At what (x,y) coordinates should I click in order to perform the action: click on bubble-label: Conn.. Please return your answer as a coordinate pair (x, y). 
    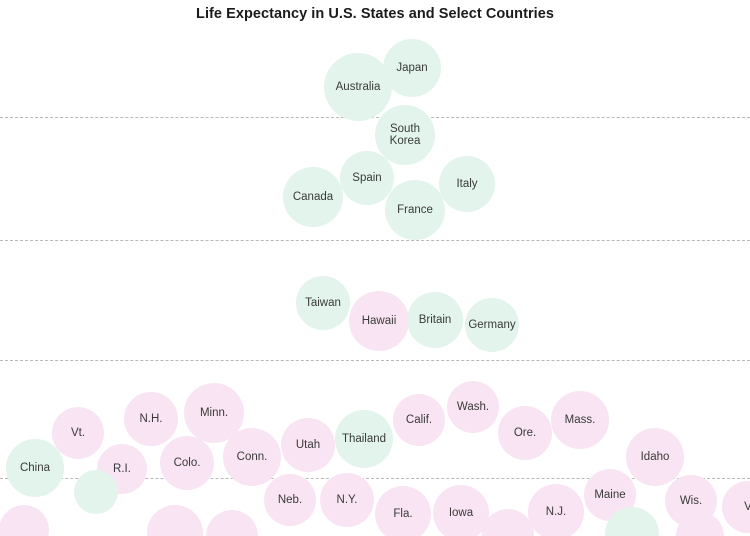
    Looking at the image, I should click on (252, 456).